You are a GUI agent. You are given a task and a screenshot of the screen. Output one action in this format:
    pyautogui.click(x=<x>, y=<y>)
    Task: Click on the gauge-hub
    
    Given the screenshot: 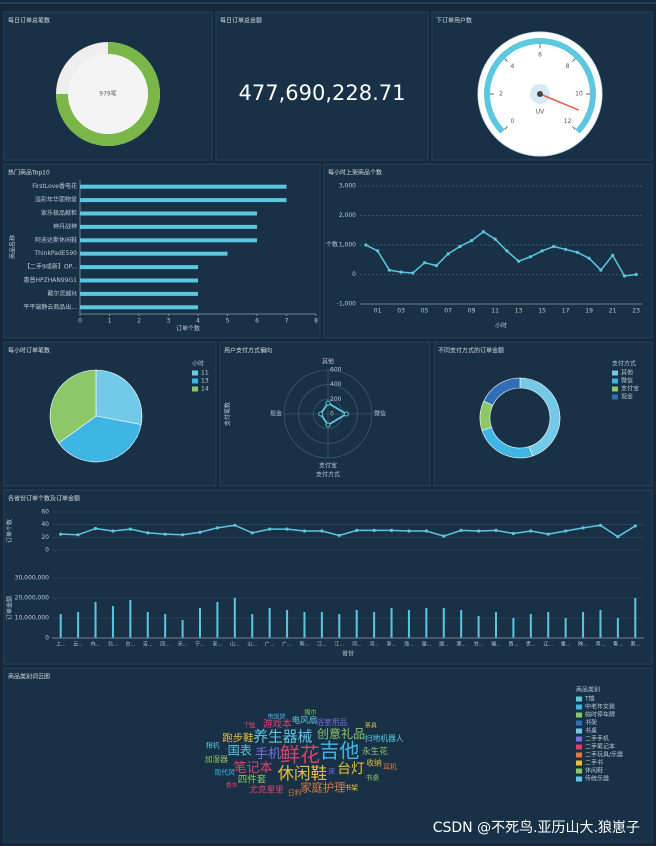 What is the action you would take?
    pyautogui.click(x=540, y=94)
    